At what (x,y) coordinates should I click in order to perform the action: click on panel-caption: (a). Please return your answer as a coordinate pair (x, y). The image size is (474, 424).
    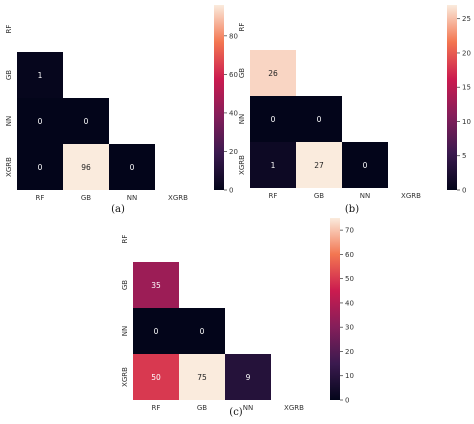
    Looking at the image, I should click on (118, 209).